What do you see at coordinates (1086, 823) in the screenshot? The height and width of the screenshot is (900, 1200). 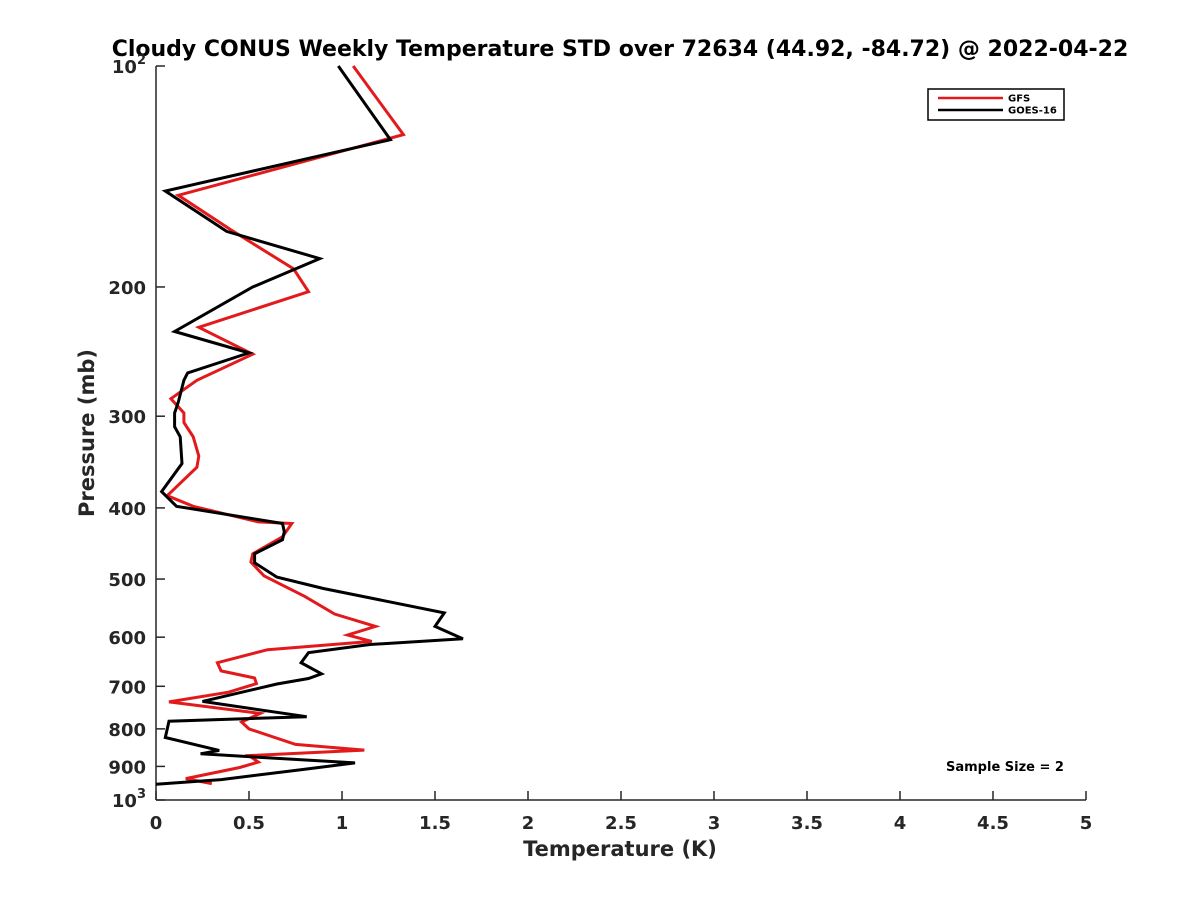 I see `x-tick-label: 5` at bounding box center [1086, 823].